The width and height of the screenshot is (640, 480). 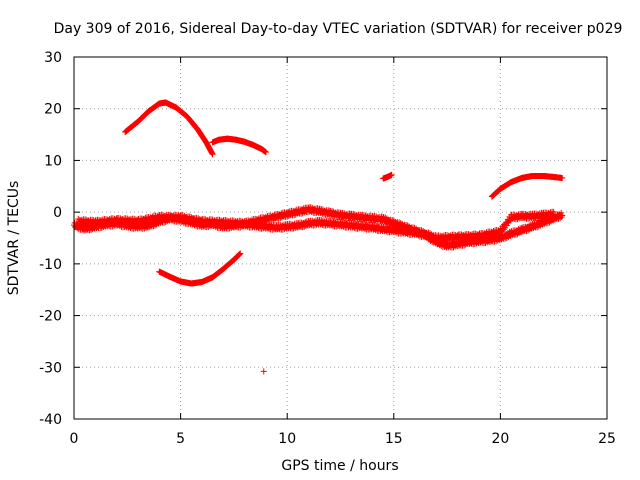 What do you see at coordinates (57, 213) in the screenshot?
I see `y-tick-label: 0` at bounding box center [57, 213].